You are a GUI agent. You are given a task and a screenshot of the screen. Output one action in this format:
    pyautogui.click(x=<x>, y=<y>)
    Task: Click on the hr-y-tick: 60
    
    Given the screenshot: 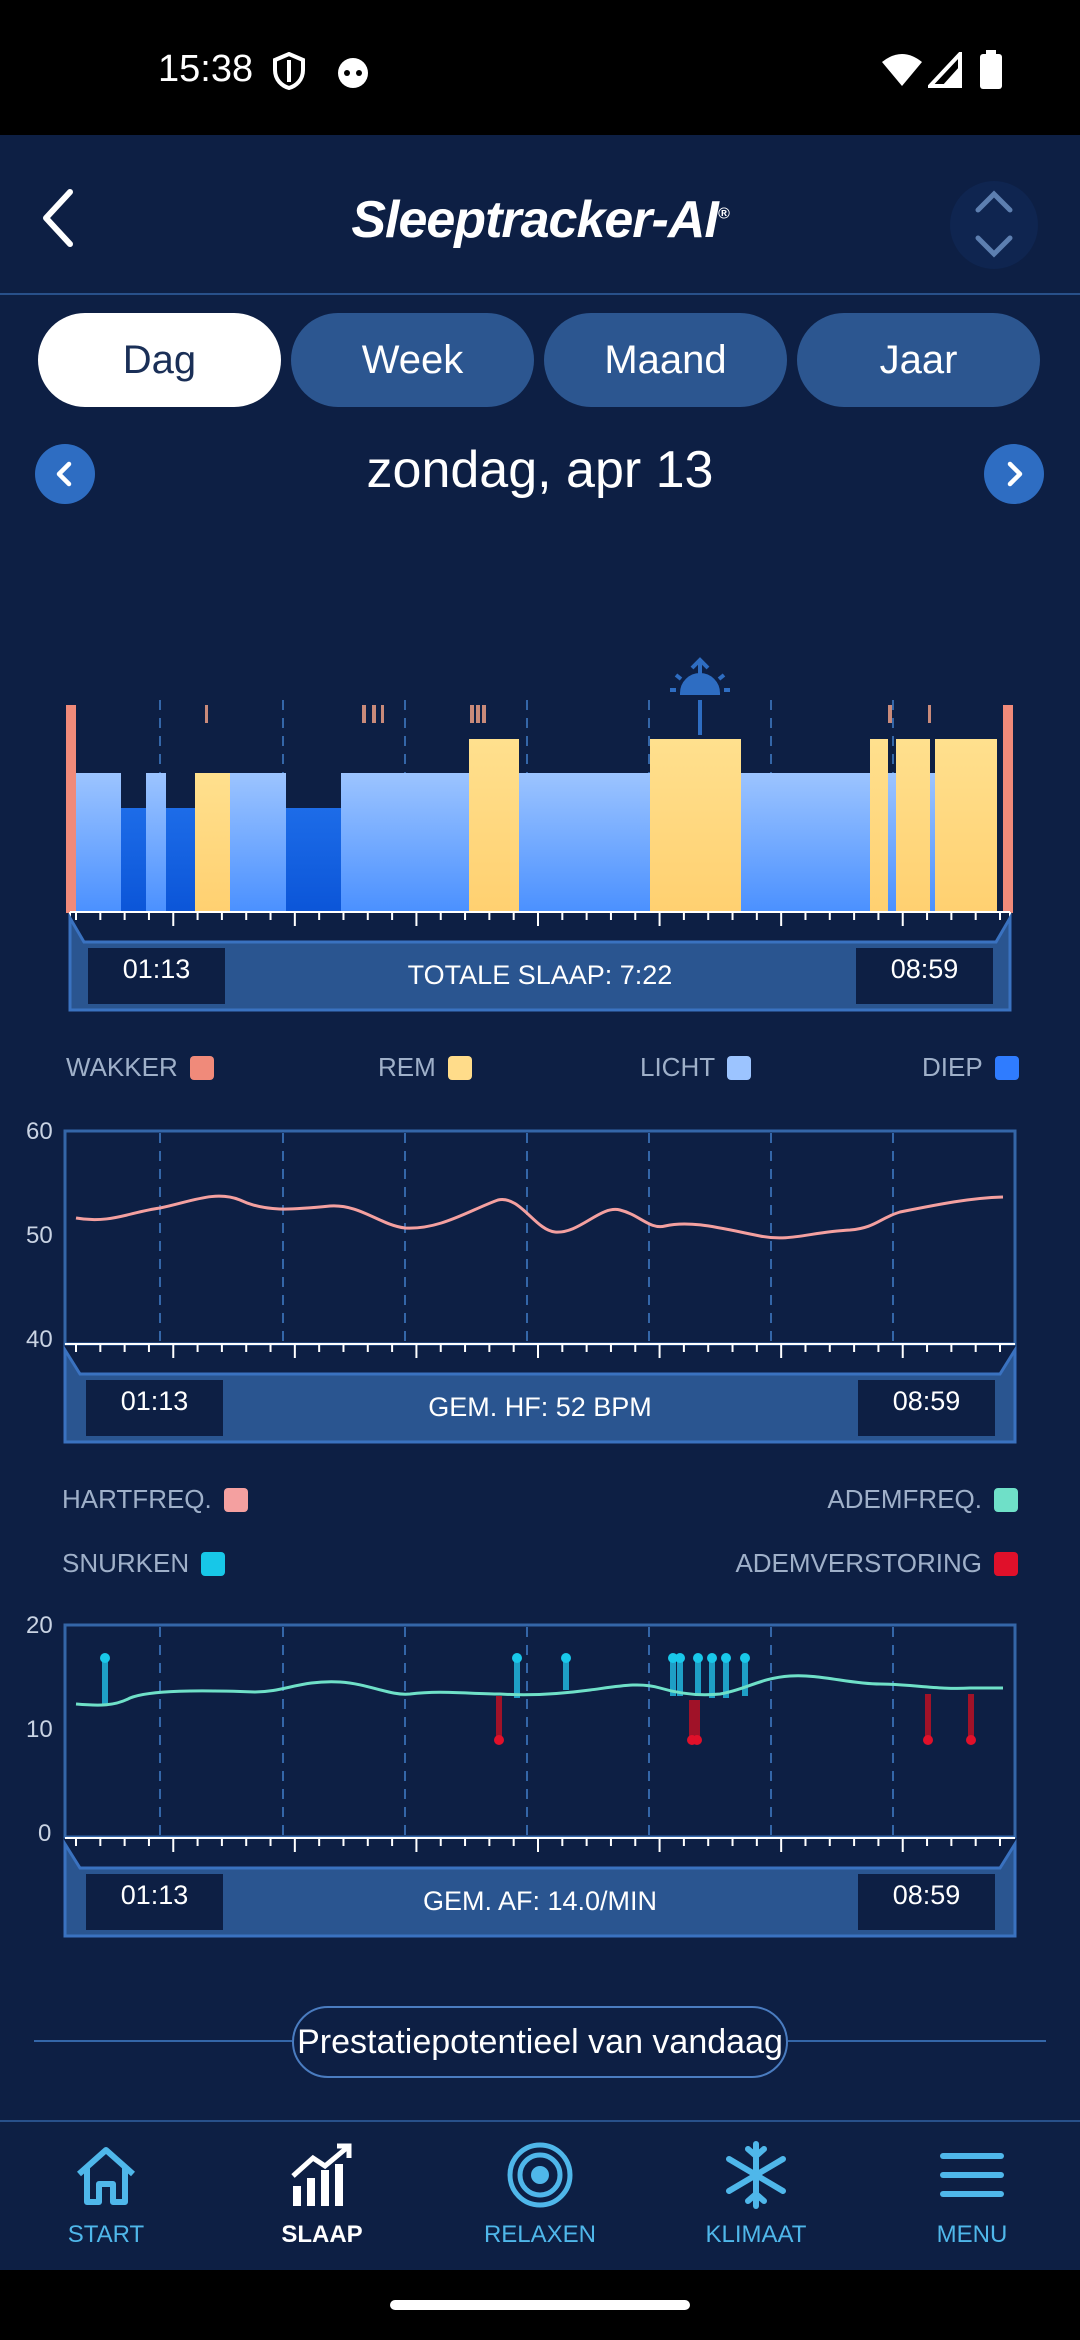 What is the action you would take?
    pyautogui.click(x=39, y=1131)
    